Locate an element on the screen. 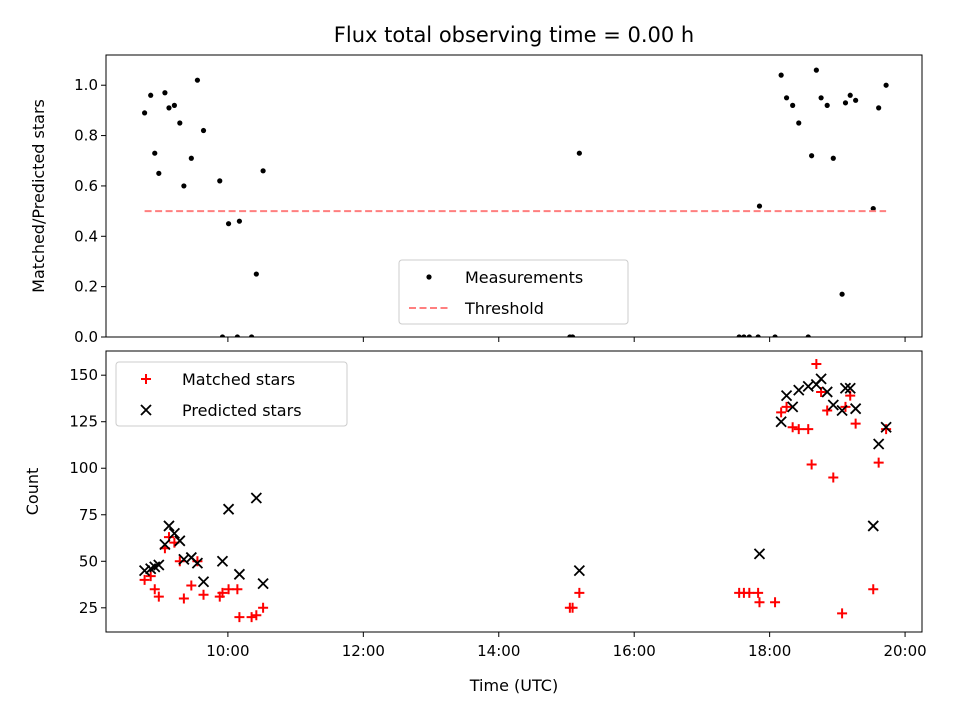 The image size is (960, 720). ratio-y-tick-label: 0.2 is located at coordinates (86, 287).